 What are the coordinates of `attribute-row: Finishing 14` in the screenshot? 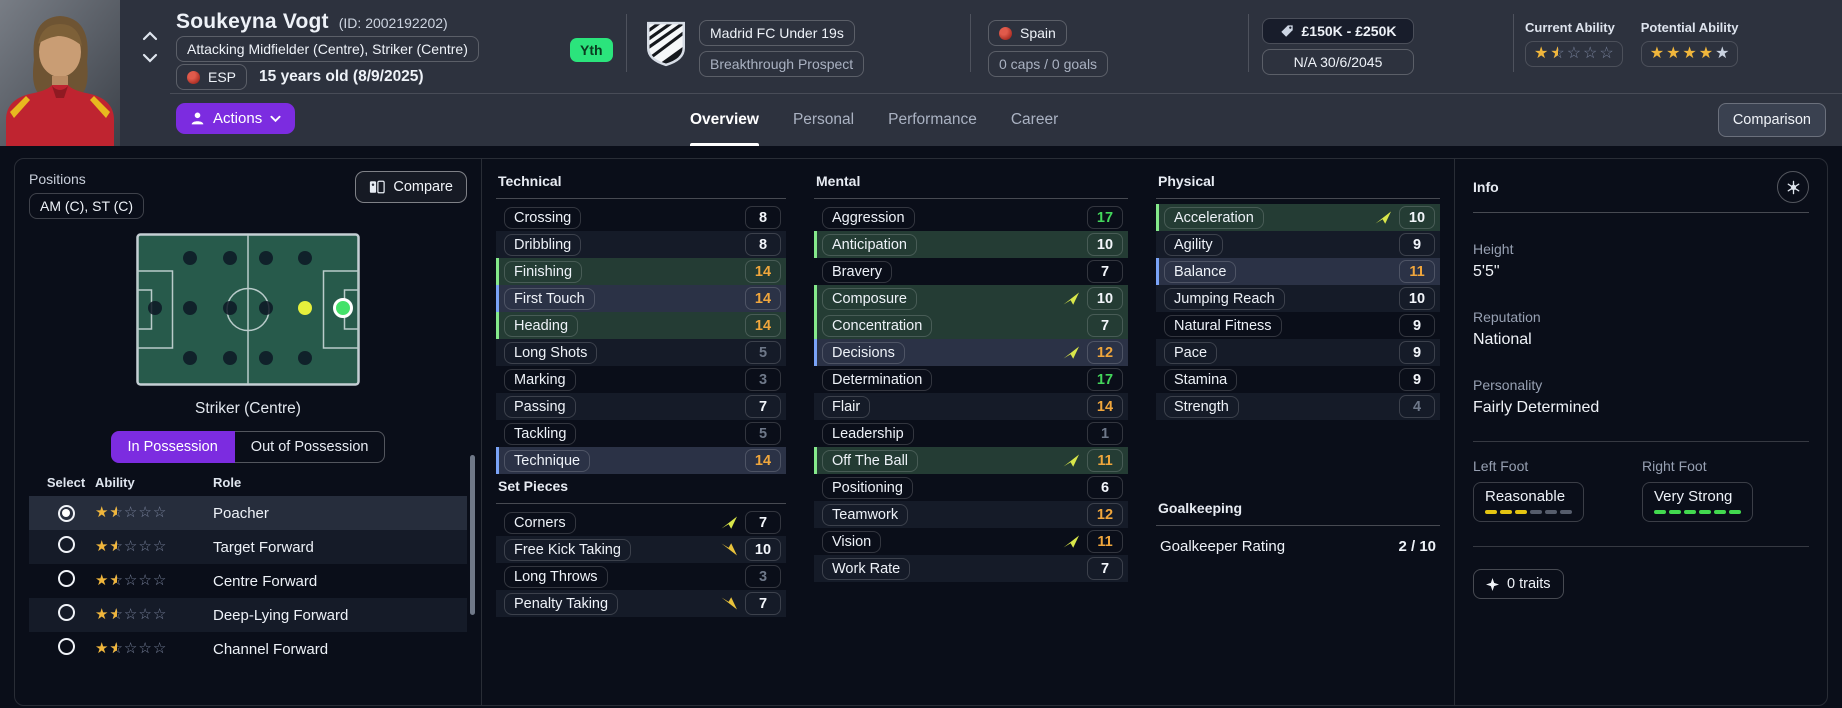 It's located at (641, 271).